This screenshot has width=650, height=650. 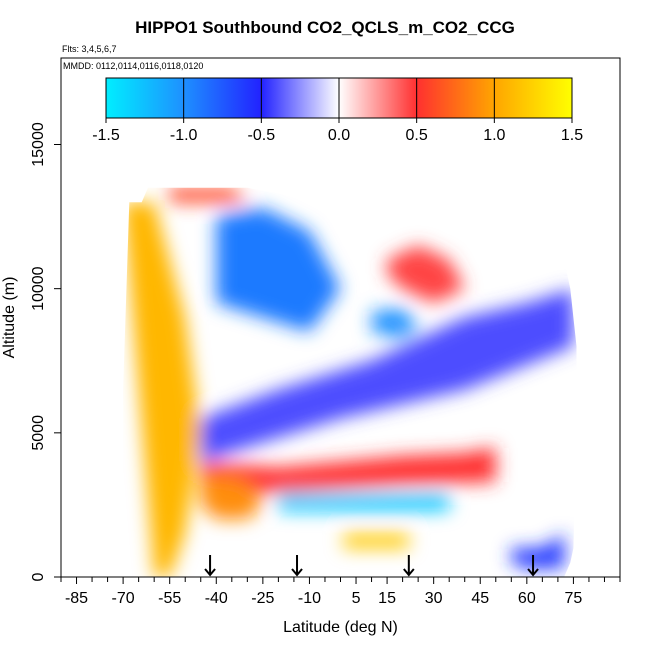 I want to click on x-tick-label: -25, so click(x=262, y=598).